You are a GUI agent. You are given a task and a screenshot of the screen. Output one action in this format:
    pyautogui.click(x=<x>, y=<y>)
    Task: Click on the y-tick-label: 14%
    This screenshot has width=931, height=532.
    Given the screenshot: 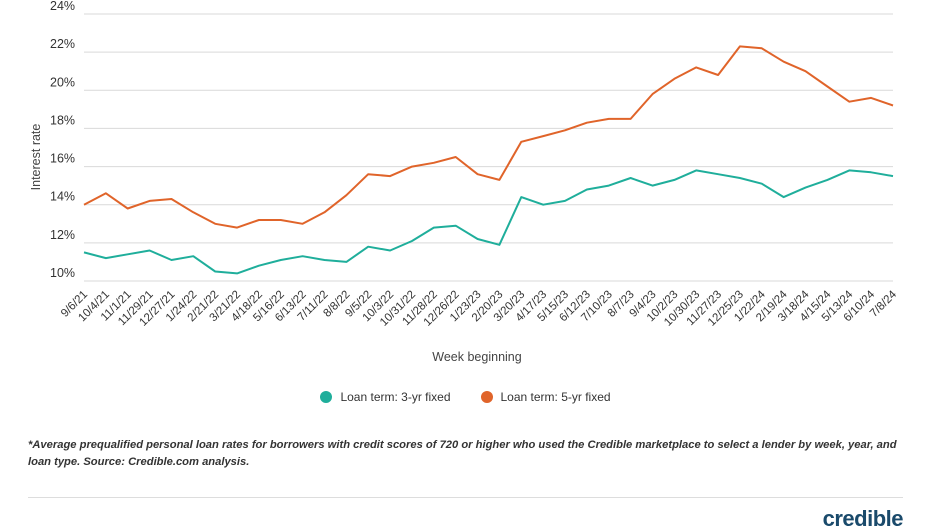 What is the action you would take?
    pyautogui.click(x=62, y=197)
    